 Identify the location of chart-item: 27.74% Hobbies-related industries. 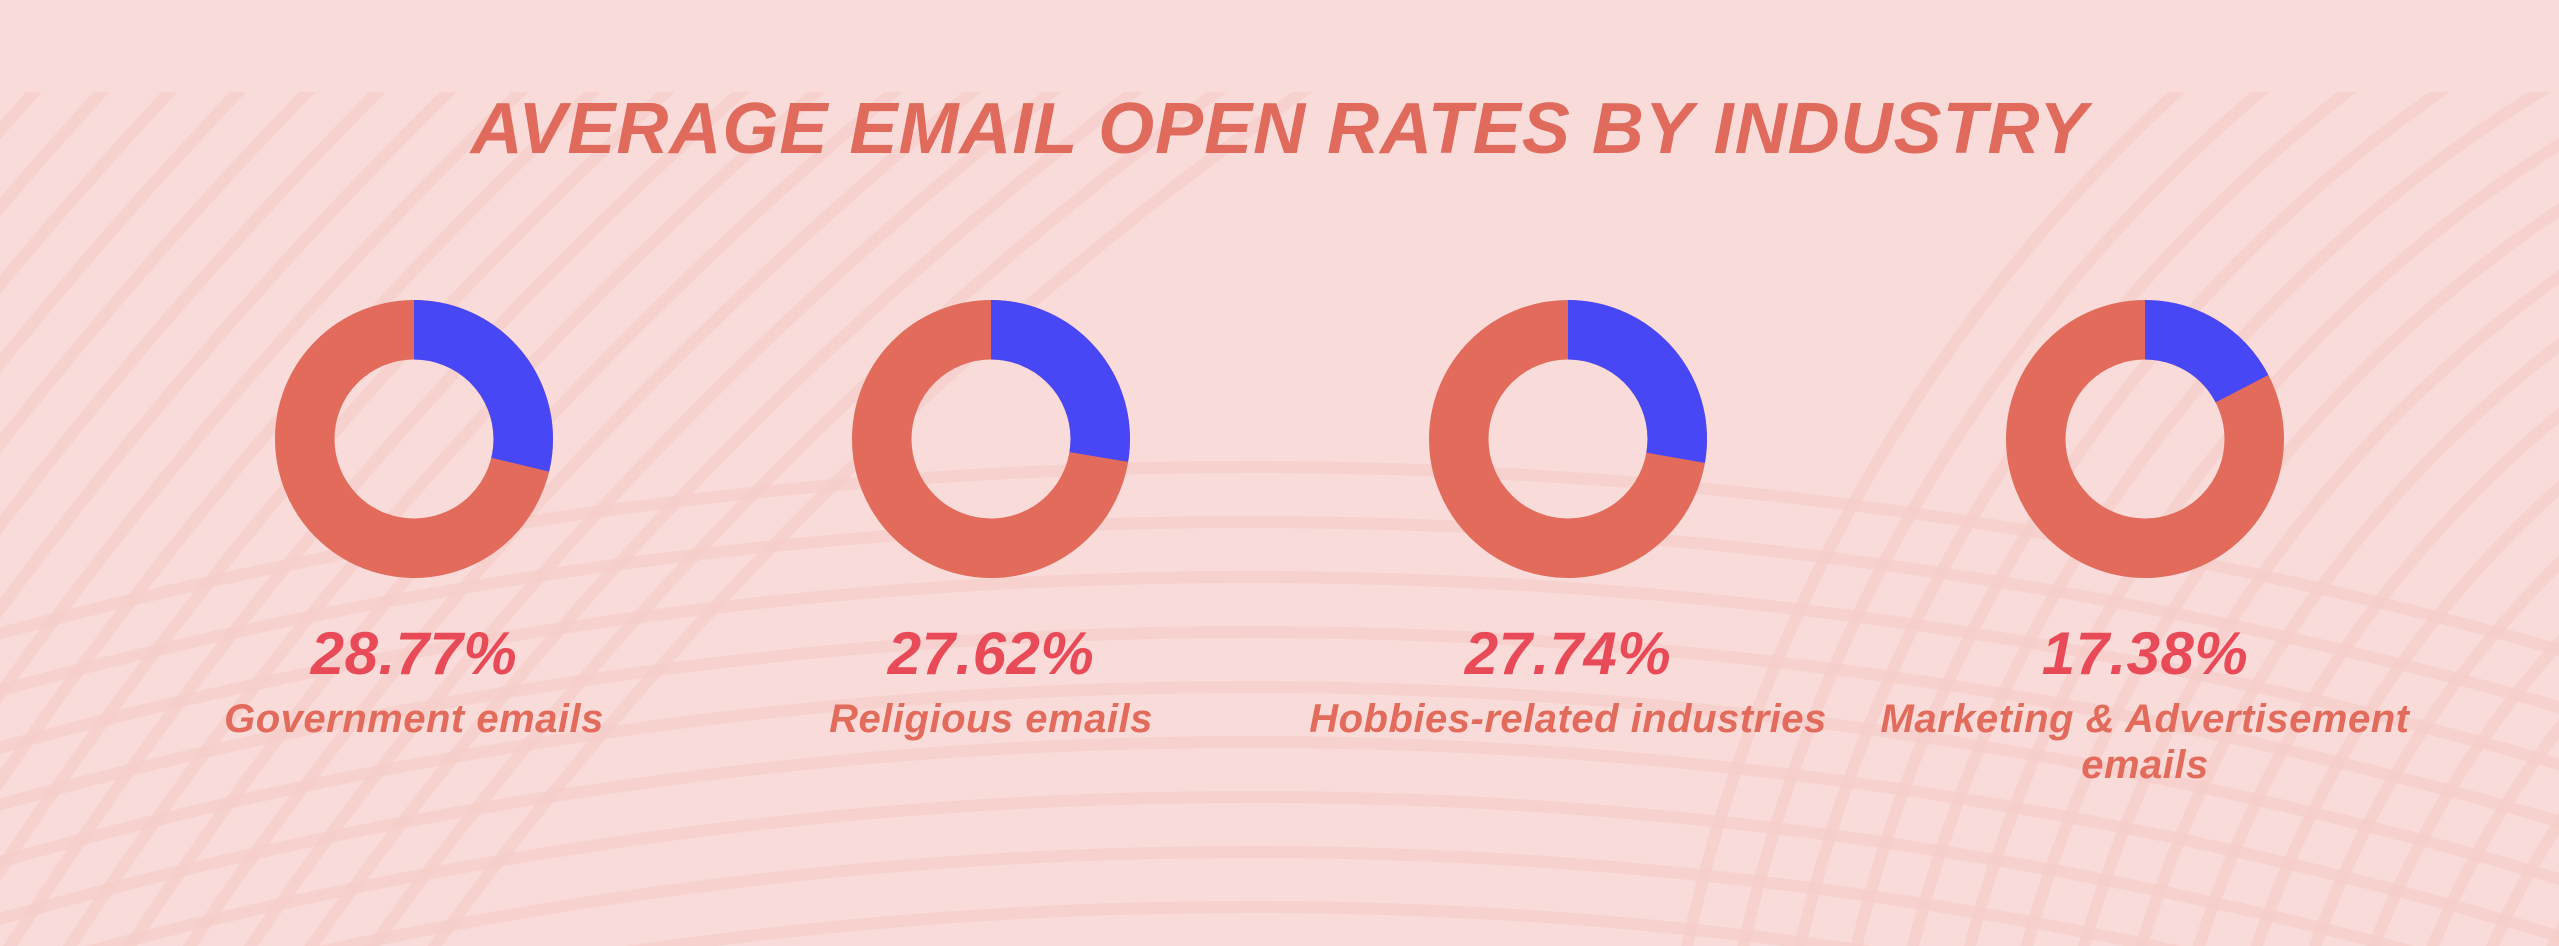
(1568, 543).